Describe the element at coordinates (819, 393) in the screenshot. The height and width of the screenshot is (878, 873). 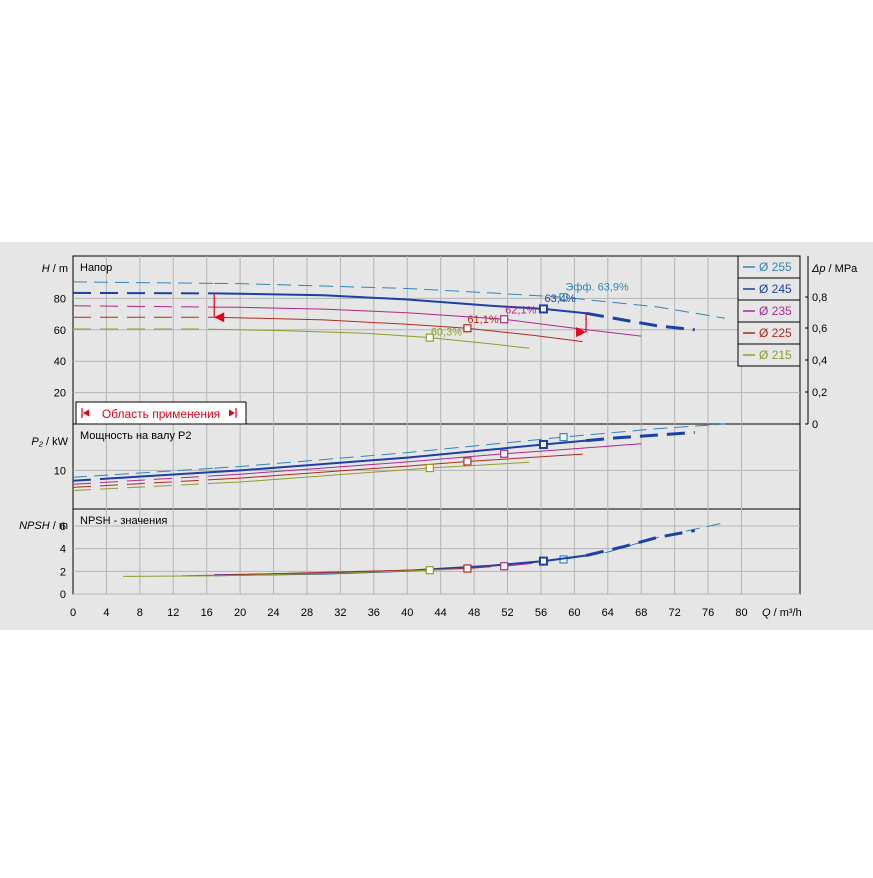
I see `right-axis-tick-label: 0,2` at that location.